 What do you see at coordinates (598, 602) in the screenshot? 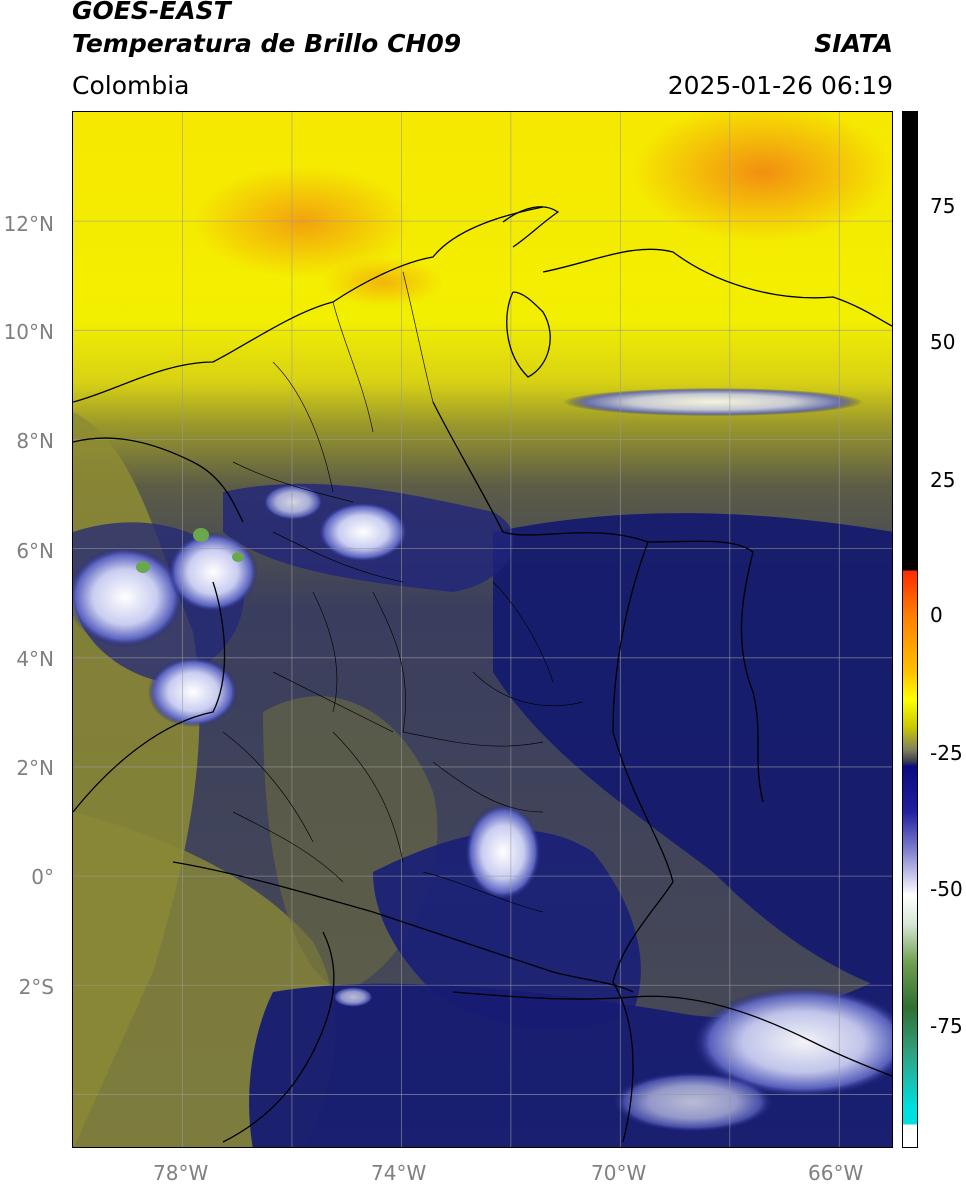
I see `colombia-venezuela-border` at bounding box center [598, 602].